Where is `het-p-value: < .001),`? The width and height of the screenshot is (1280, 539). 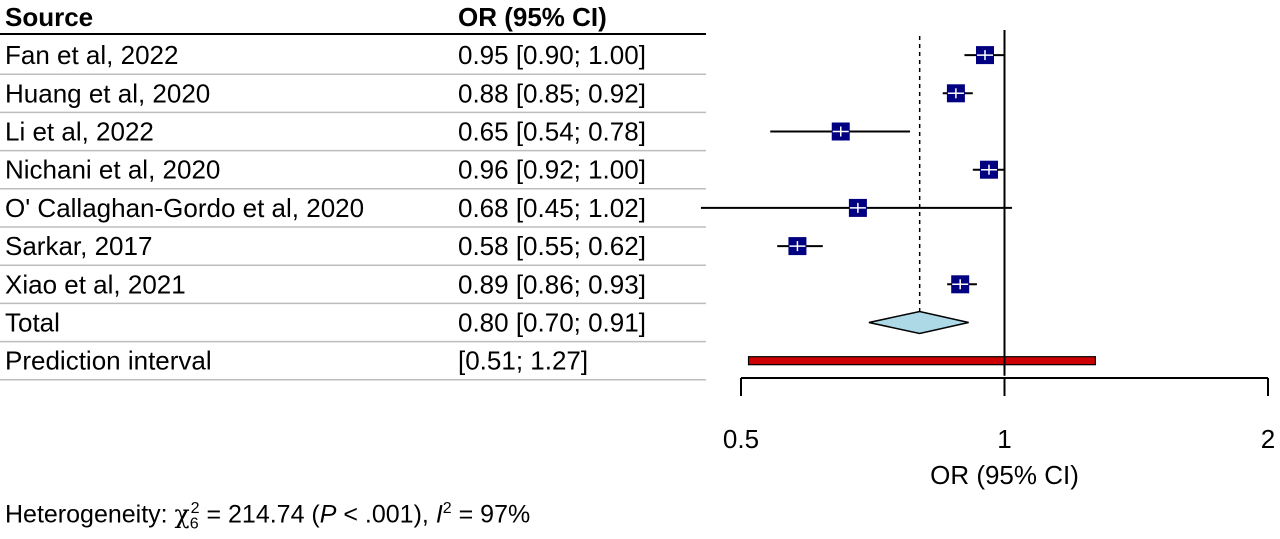
het-p-value: < .001), is located at coordinates (386, 514).